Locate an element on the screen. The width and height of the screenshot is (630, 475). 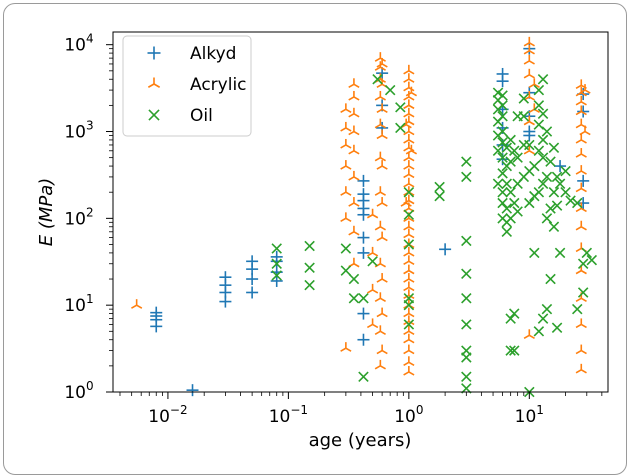
x-tick-label: 10⁰ is located at coordinates (408, 415).